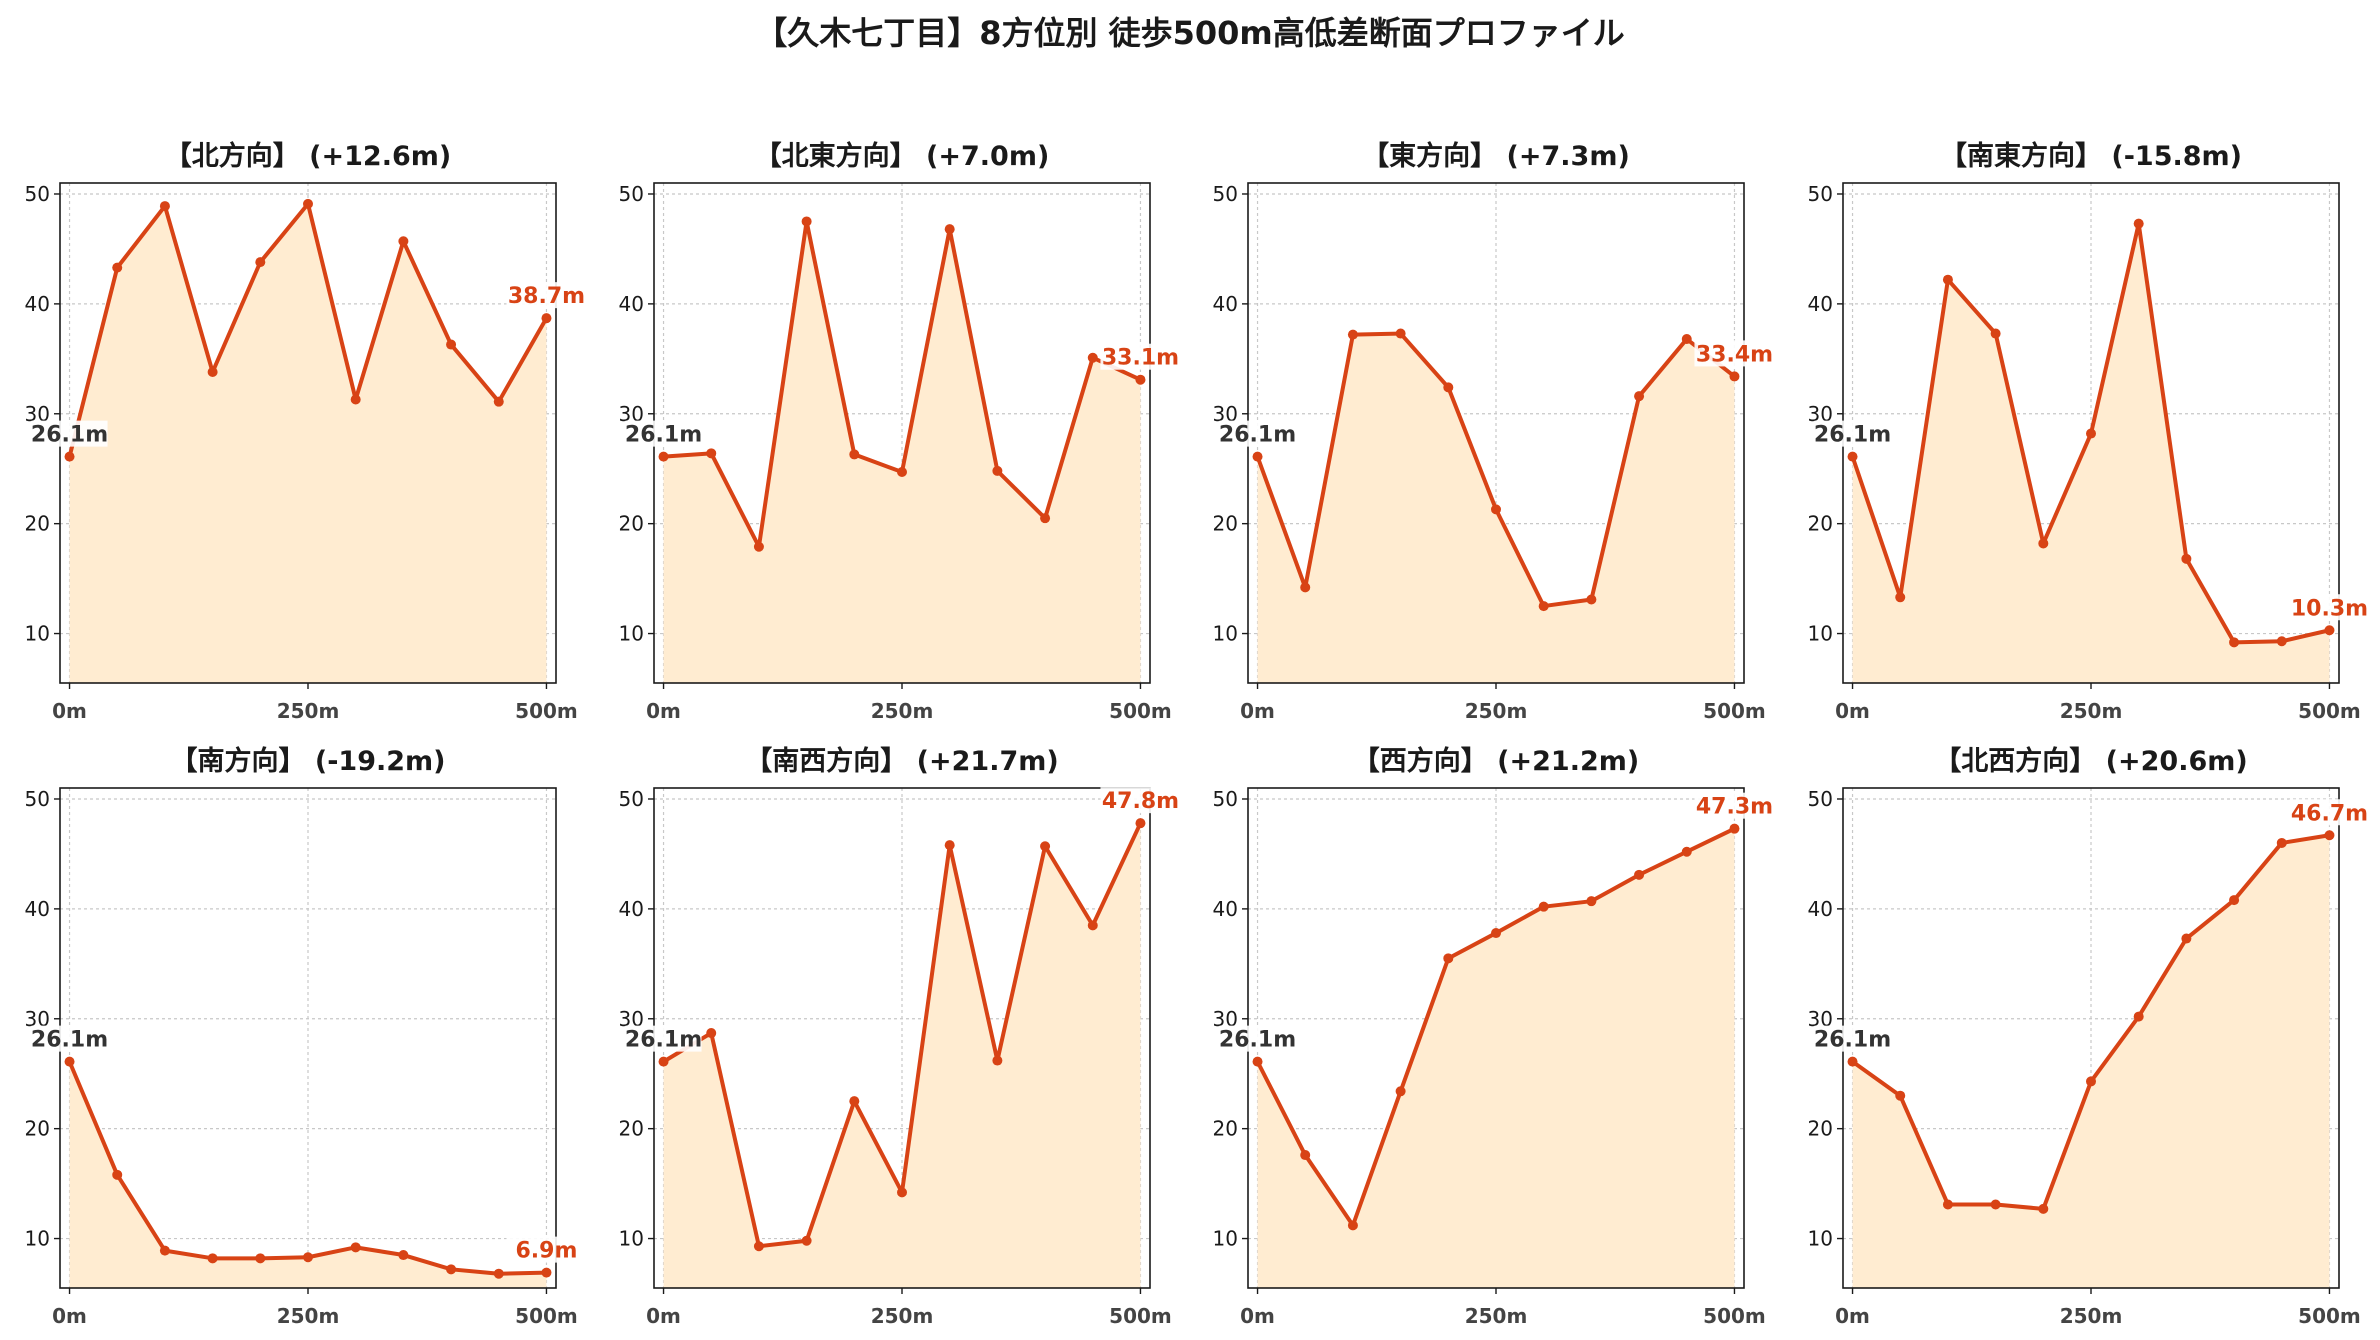 The width and height of the screenshot is (2380, 1340). Describe the element at coordinates (546, 296) in the screenshot. I see `end-label: 38.7m` at that location.